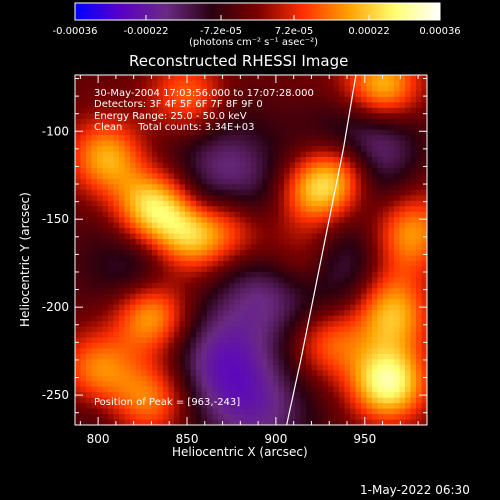 This screenshot has height=500, width=500. I want to click on annotation-time-range: 30-May-2004 17:03:56.000 to 17:07:28.000, so click(204, 93).